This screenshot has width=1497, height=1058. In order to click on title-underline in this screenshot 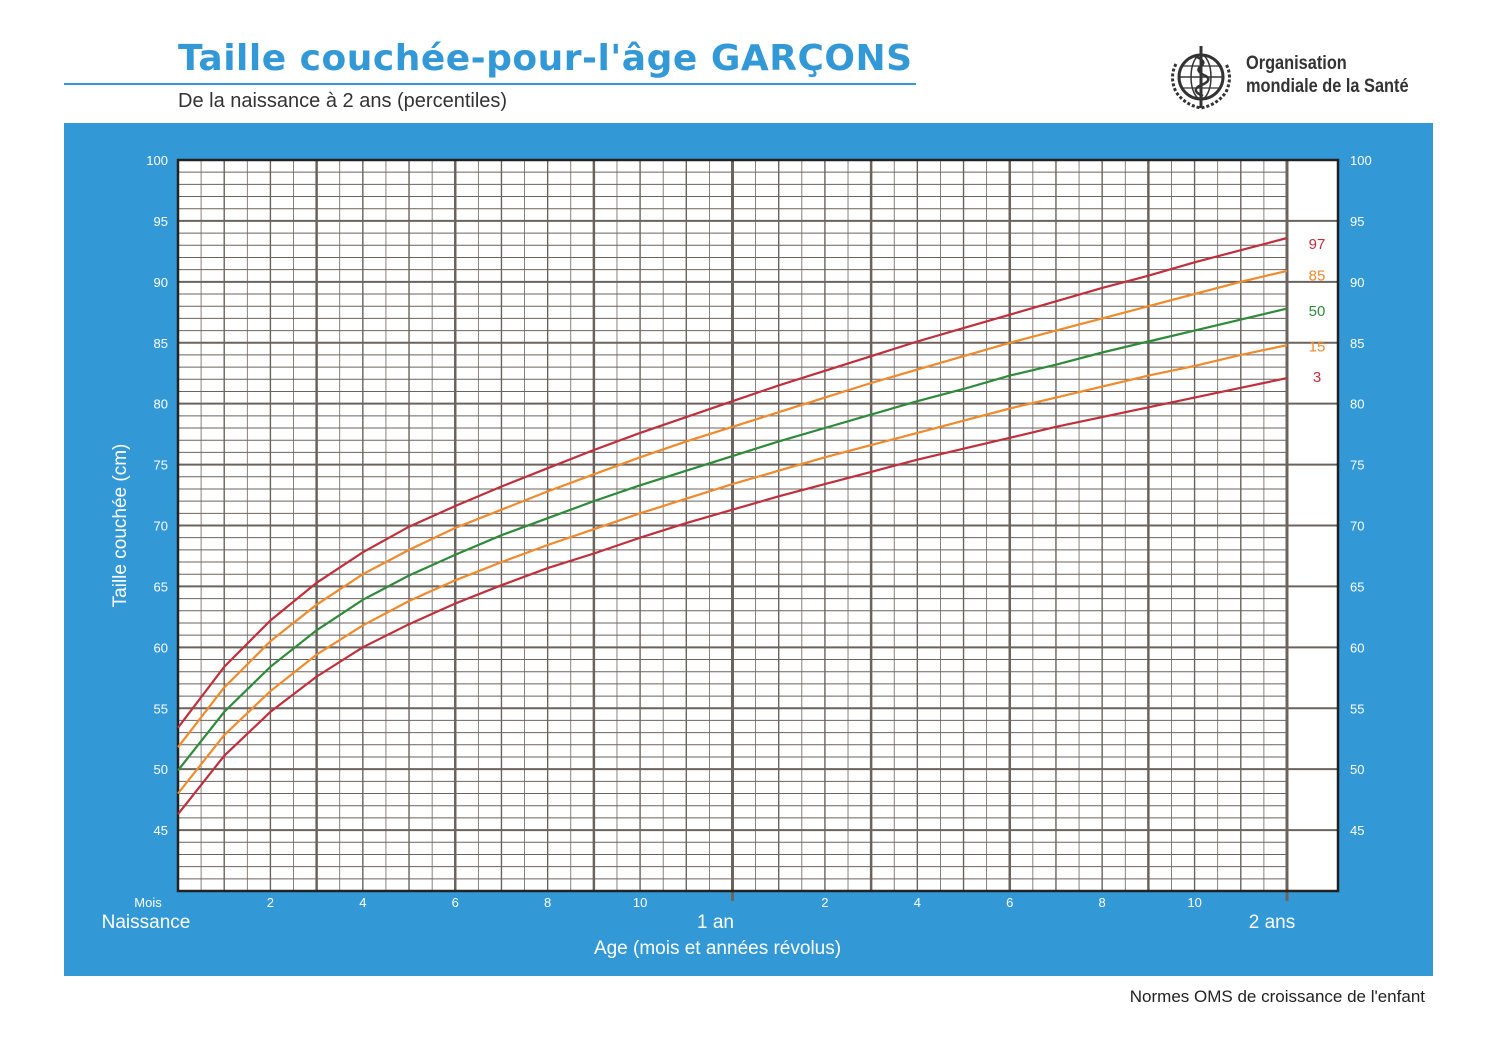, I will do `click(490, 84)`.